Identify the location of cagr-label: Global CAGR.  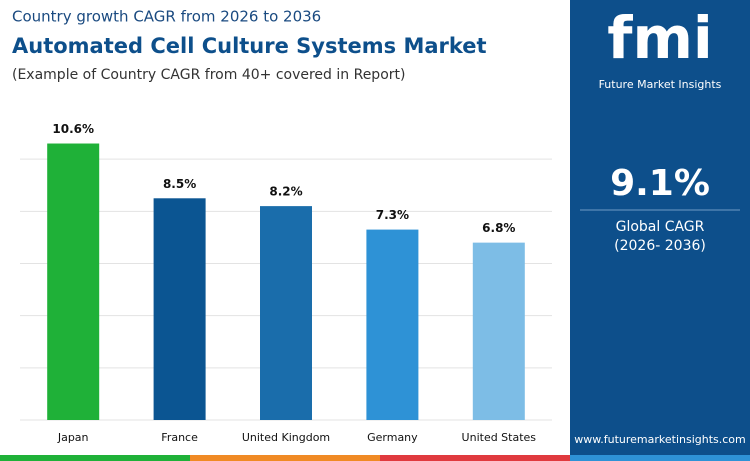
(660, 227).